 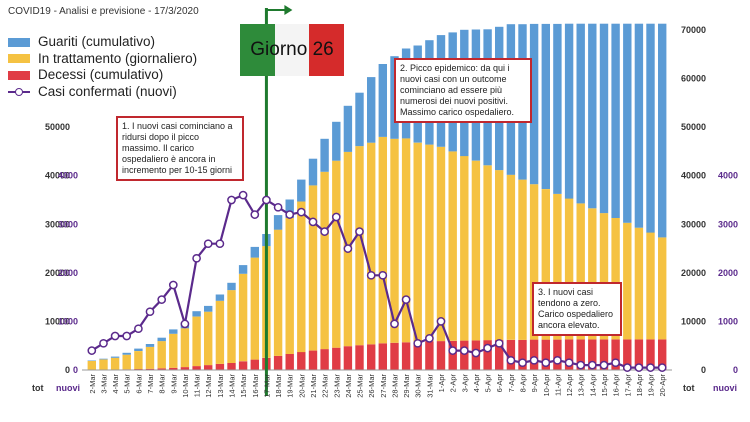 I want to click on bar-decessi-23-Mar, so click(x=336, y=358).